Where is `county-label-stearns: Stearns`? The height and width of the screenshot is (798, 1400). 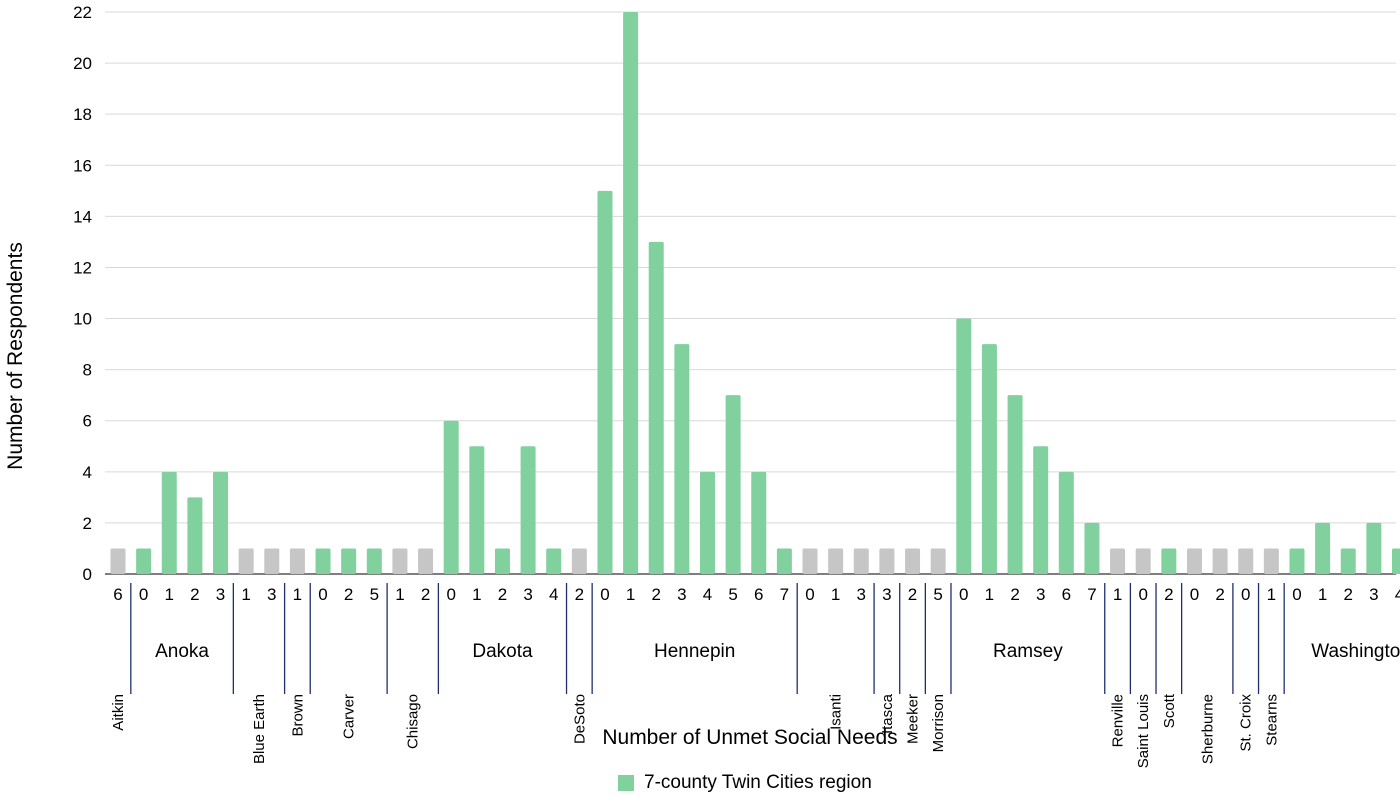 county-label-stearns: Stearns is located at coordinates (1271, 720).